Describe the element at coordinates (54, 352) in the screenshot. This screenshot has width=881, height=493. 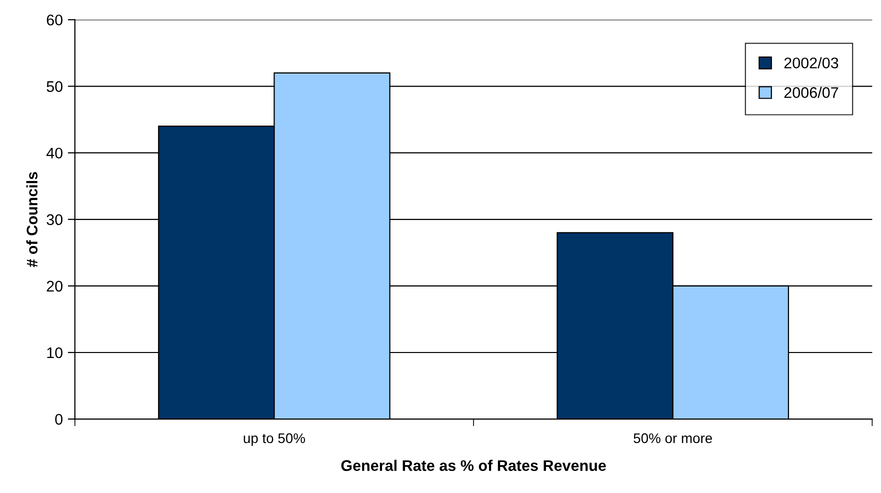
I see `y-tick-label: 10` at that location.